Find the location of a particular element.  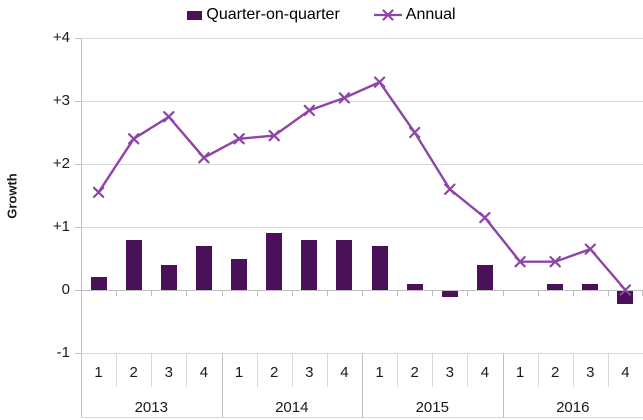

legend-item-annual: Annual is located at coordinates (414, 15).